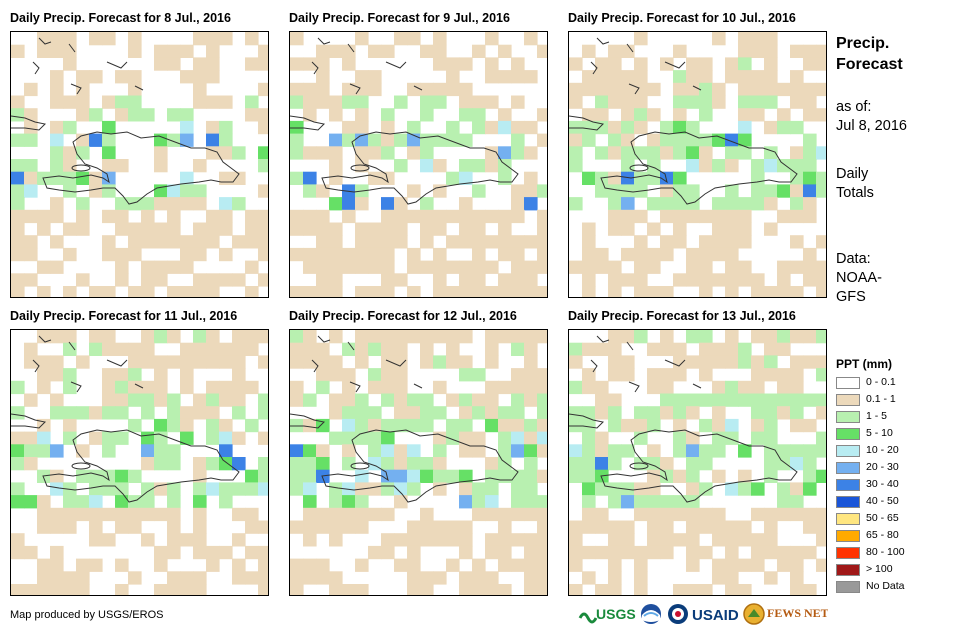  I want to click on asof-block: as of: Jul 8, 2016, so click(871, 117).